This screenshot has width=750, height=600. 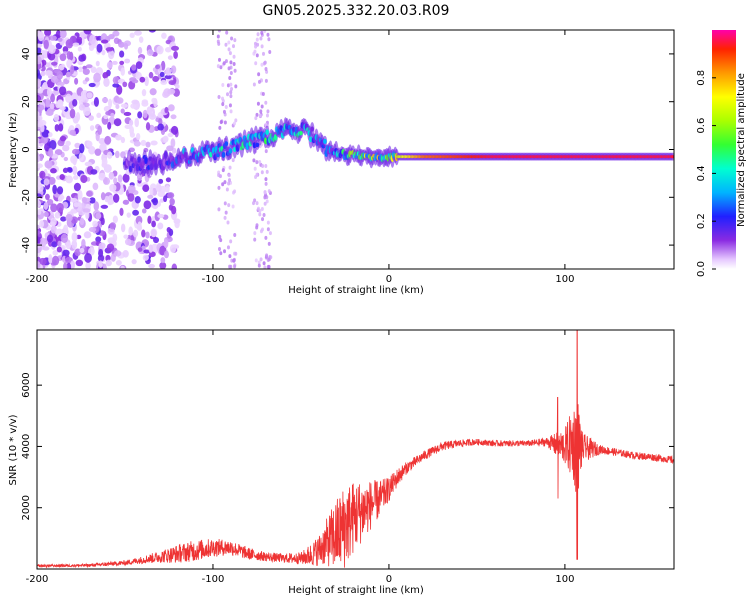 I want to click on snr-ytick-label: 2000, so click(x=26, y=507).